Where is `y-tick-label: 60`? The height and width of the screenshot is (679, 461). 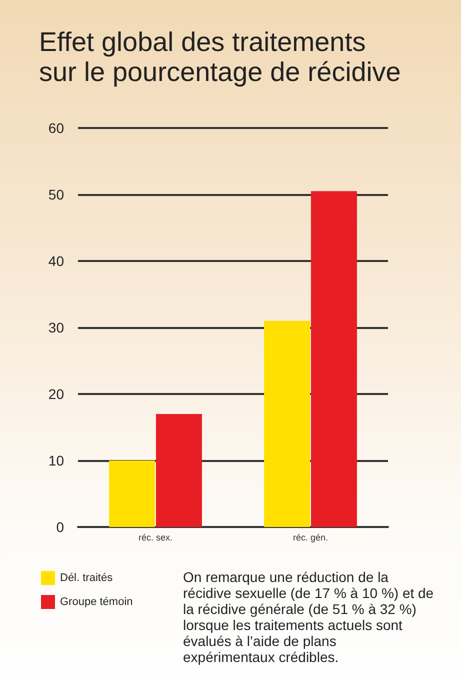
y-tick-label: 60 is located at coordinates (56, 128).